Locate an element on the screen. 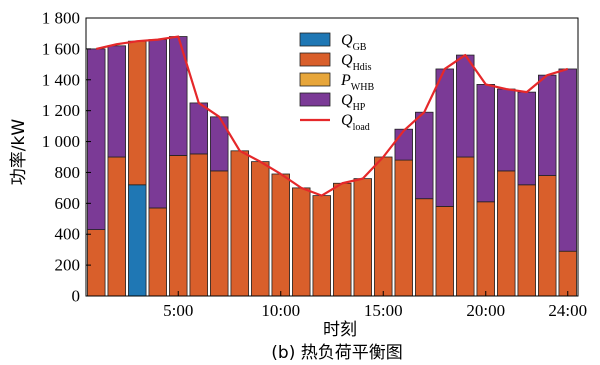 Image resolution: width=600 pixels, height=365 pixels. x-tick-label: 5:00 is located at coordinates (178, 310).